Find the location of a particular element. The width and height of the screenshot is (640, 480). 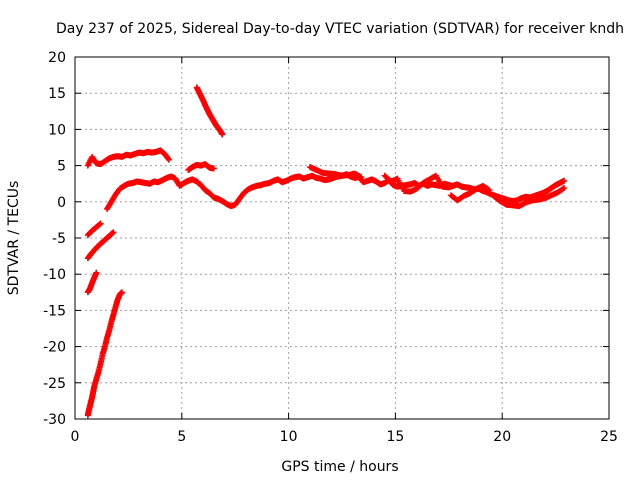

x-axis-label: GPS time / hours is located at coordinates (339, 467).